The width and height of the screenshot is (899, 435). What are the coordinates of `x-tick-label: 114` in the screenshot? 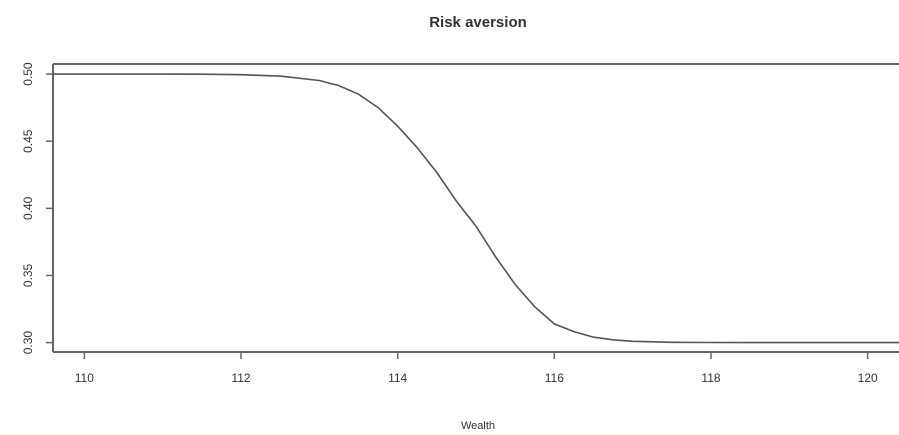 It's located at (397, 378).